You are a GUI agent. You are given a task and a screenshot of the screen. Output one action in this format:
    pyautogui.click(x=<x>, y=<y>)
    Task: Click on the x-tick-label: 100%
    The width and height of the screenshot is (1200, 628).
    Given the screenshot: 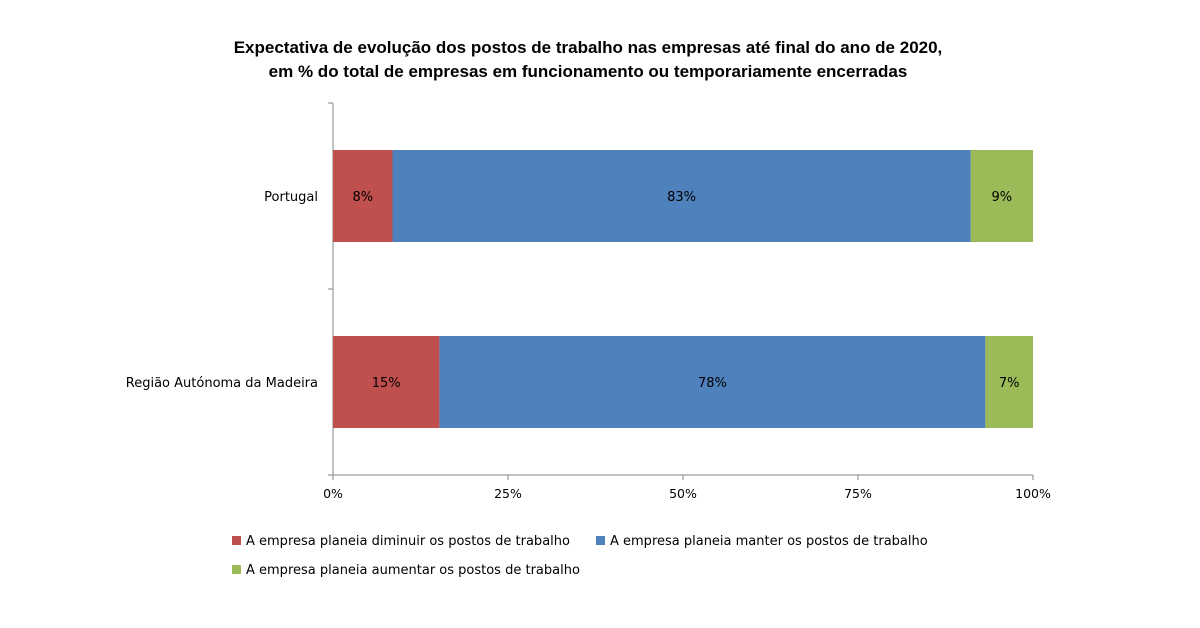 What is the action you would take?
    pyautogui.click(x=1033, y=493)
    